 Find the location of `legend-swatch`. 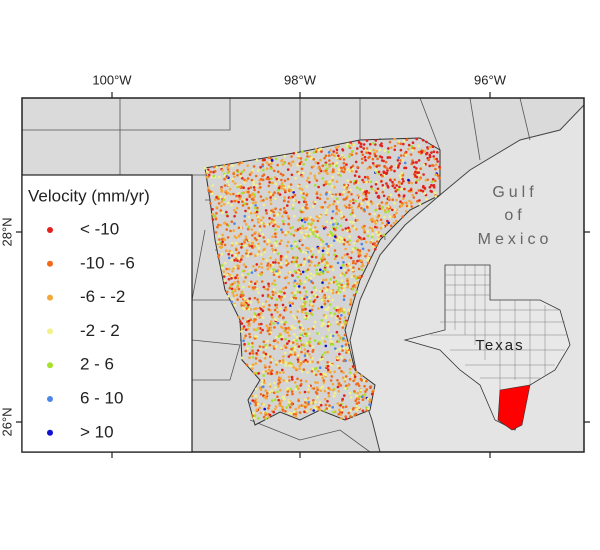

legend-swatch is located at coordinates (50, 365).